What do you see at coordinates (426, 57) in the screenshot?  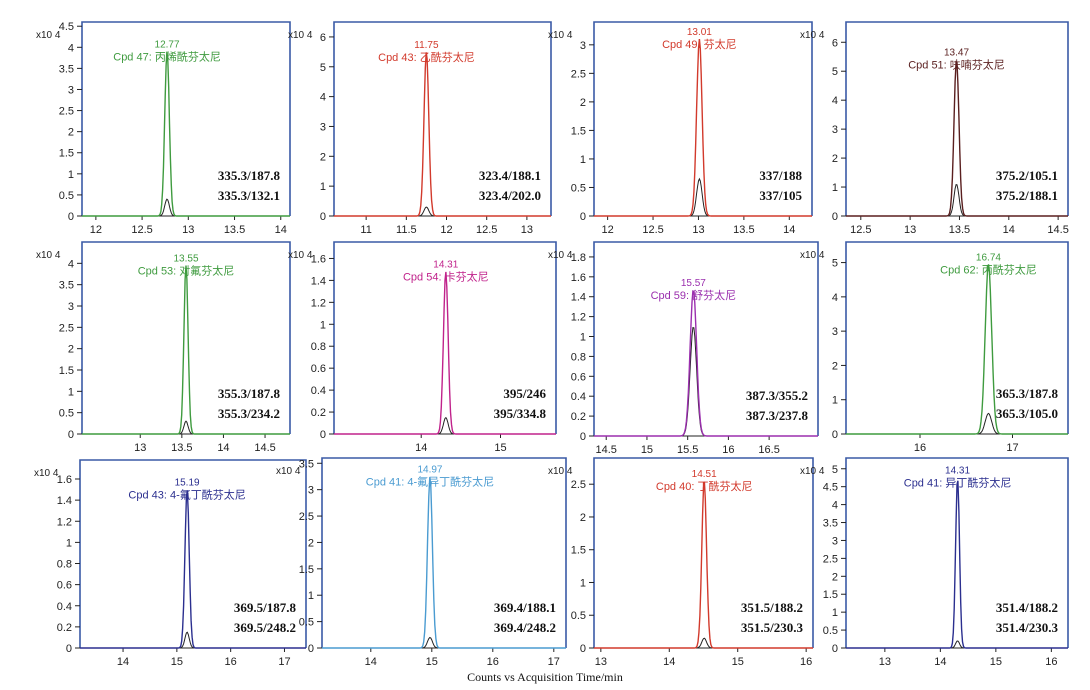 I see `compound-label: Cpd 43: 乙酰芬太尼` at bounding box center [426, 57].